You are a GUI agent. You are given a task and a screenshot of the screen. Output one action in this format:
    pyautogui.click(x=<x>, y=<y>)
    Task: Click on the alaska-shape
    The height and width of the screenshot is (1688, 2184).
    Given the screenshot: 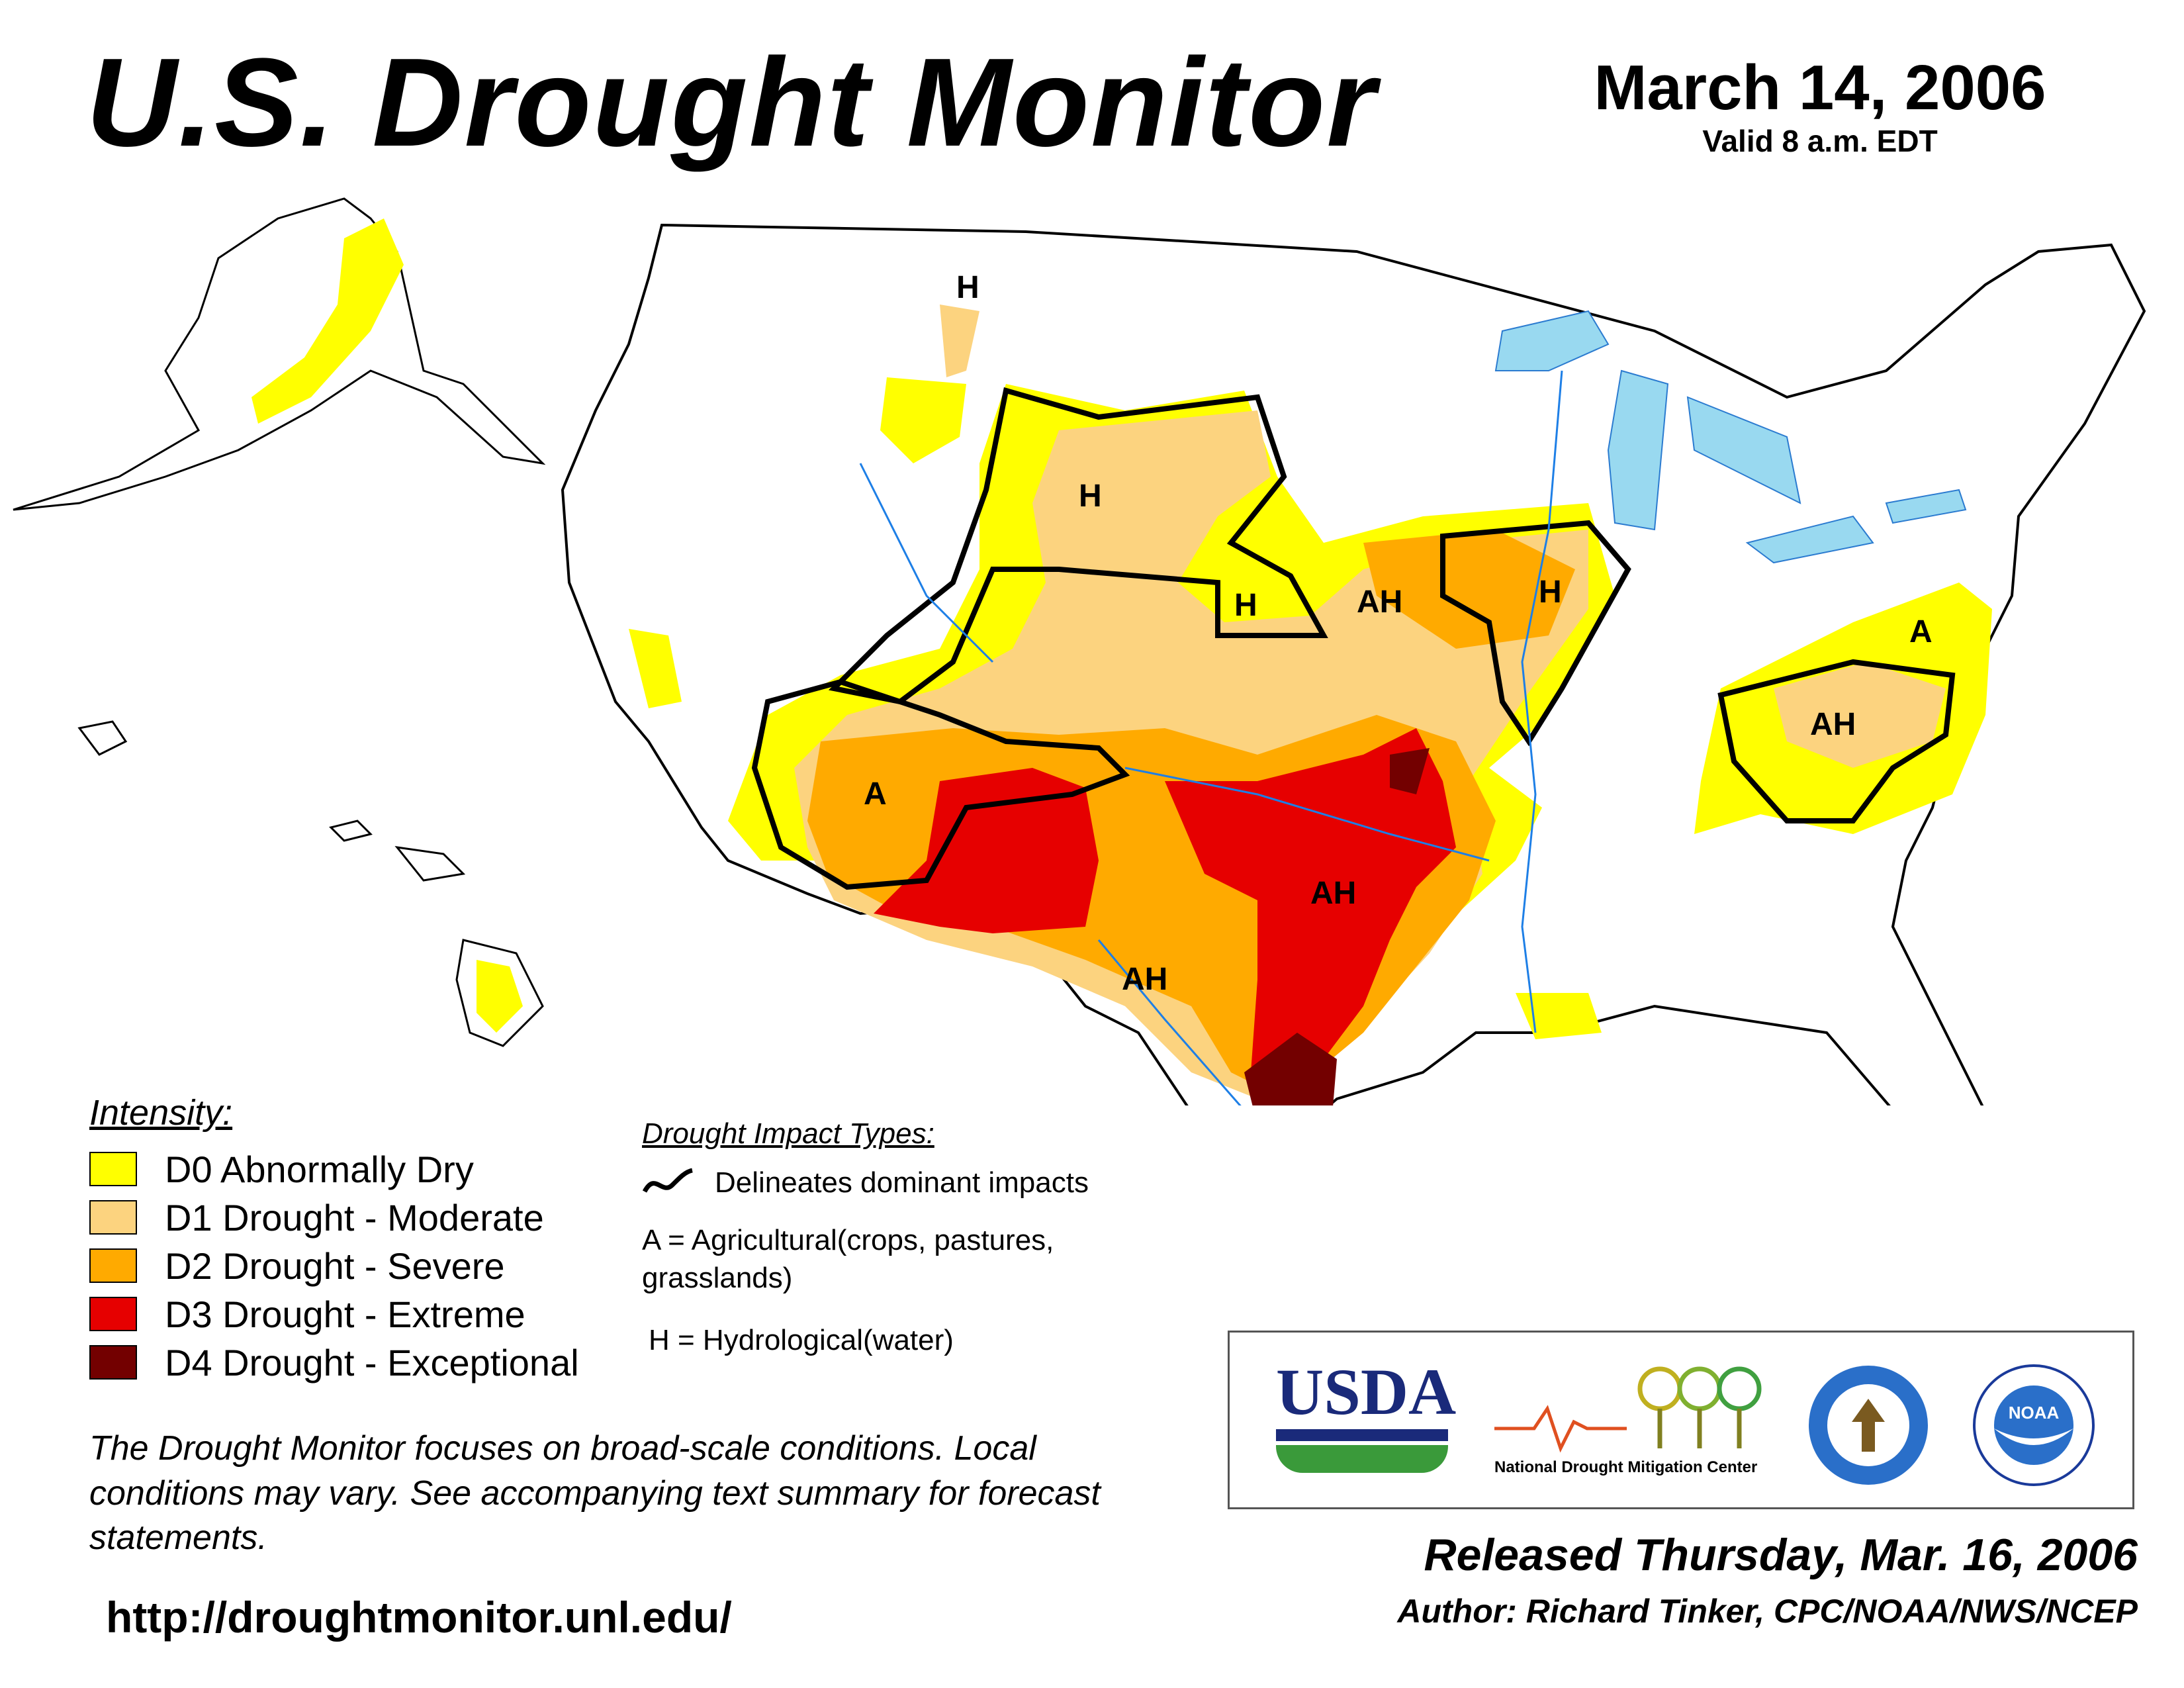 What is the action you would take?
    pyautogui.click(x=279, y=354)
    